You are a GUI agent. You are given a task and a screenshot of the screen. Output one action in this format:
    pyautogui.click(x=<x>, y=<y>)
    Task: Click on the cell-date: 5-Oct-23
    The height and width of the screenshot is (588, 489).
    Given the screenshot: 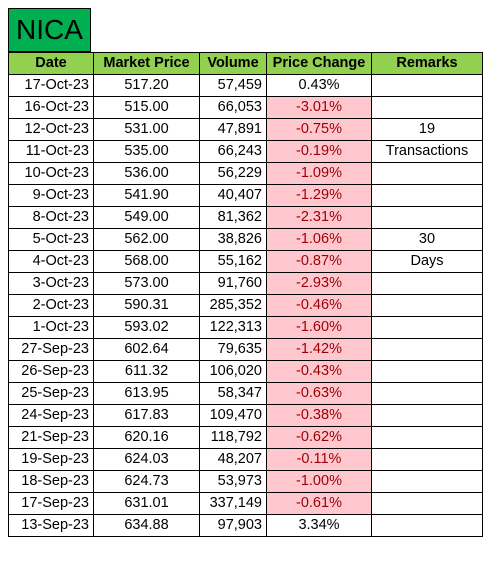 What is the action you would take?
    pyautogui.click(x=51, y=239)
    